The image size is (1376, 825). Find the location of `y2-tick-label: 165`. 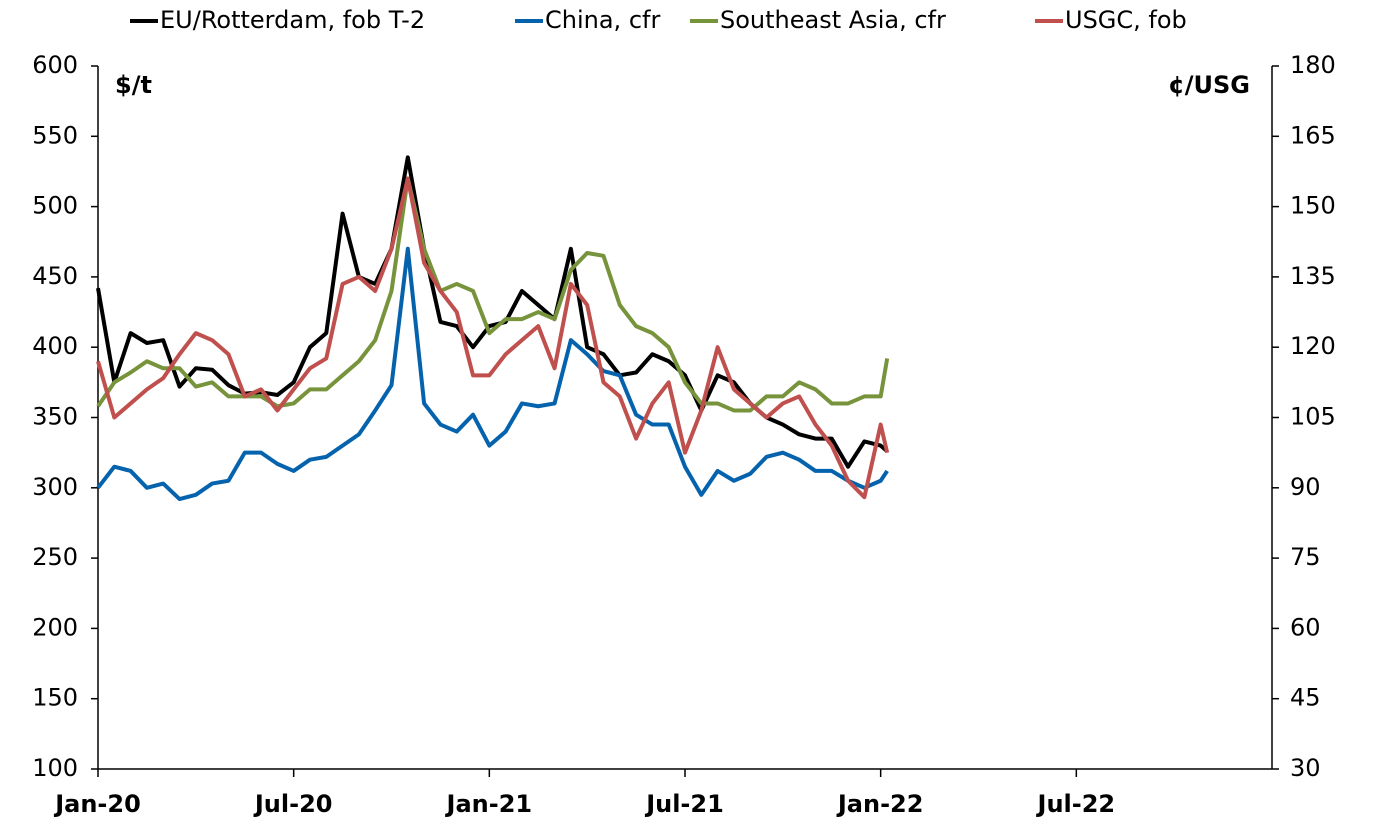

y2-tick-label: 165 is located at coordinates (1313, 135).